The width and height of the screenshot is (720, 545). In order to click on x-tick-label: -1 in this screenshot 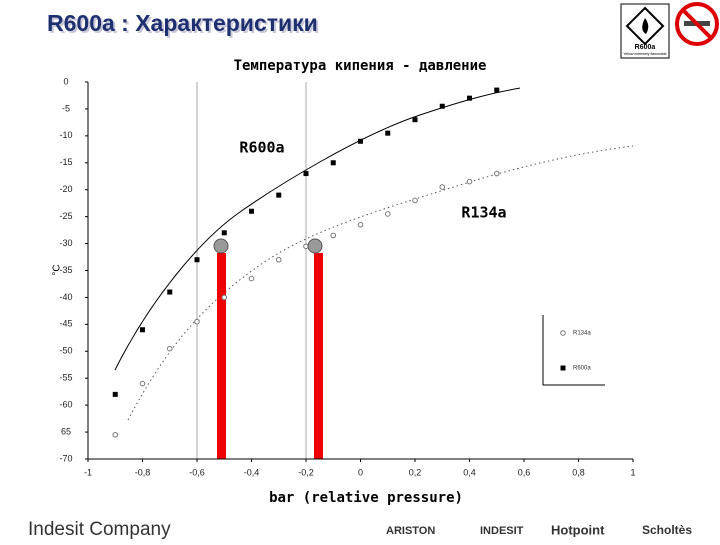, I will do `click(88, 472)`.